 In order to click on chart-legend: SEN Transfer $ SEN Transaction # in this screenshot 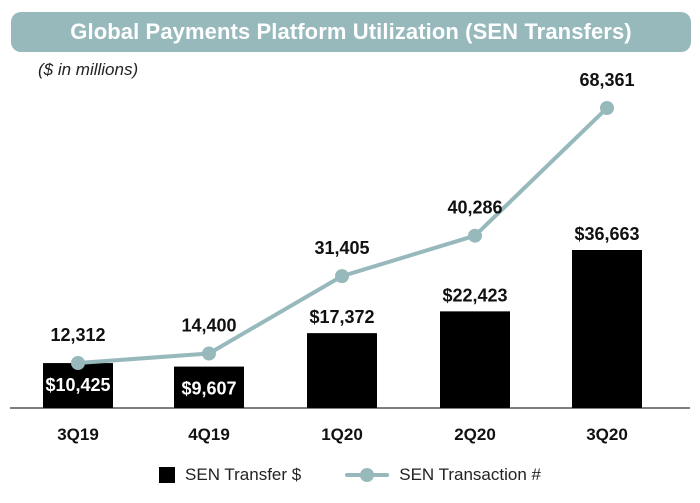, I will do `click(350, 475)`.